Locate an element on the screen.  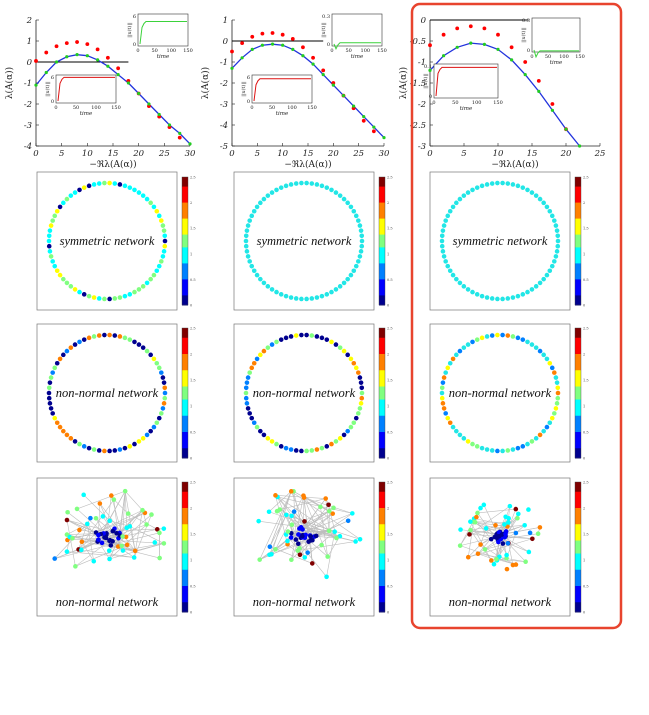
y-tick-label: -2 is located at coordinates (28, 105).